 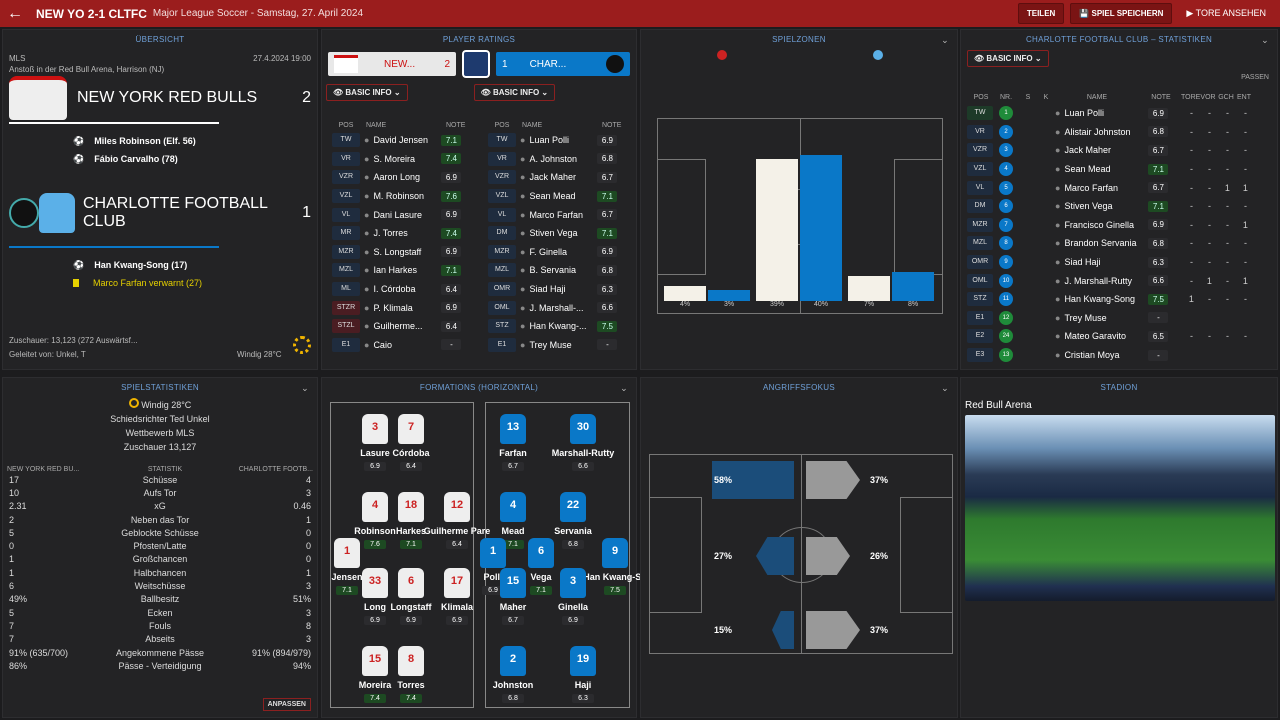 I want to click on player-name: David Jensen, so click(x=400, y=140).